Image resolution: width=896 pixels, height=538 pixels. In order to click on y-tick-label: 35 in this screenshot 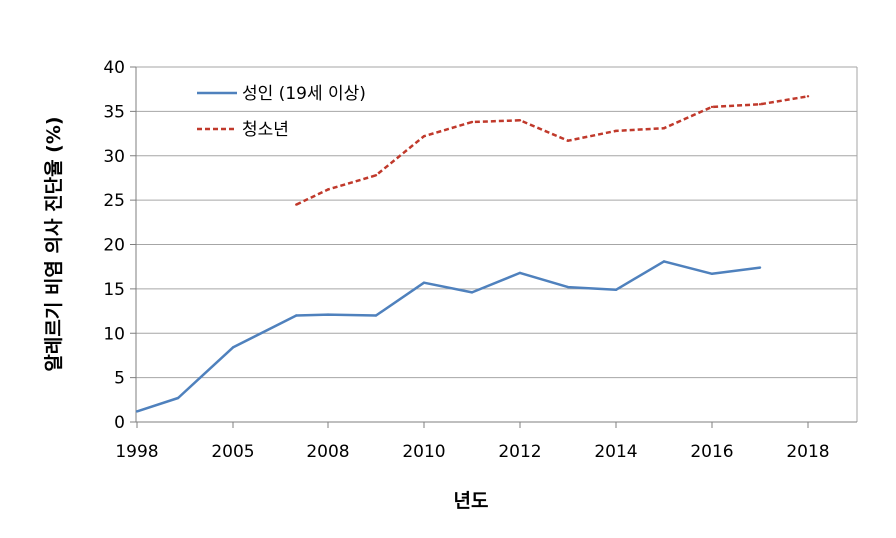, I will do `click(114, 112)`.